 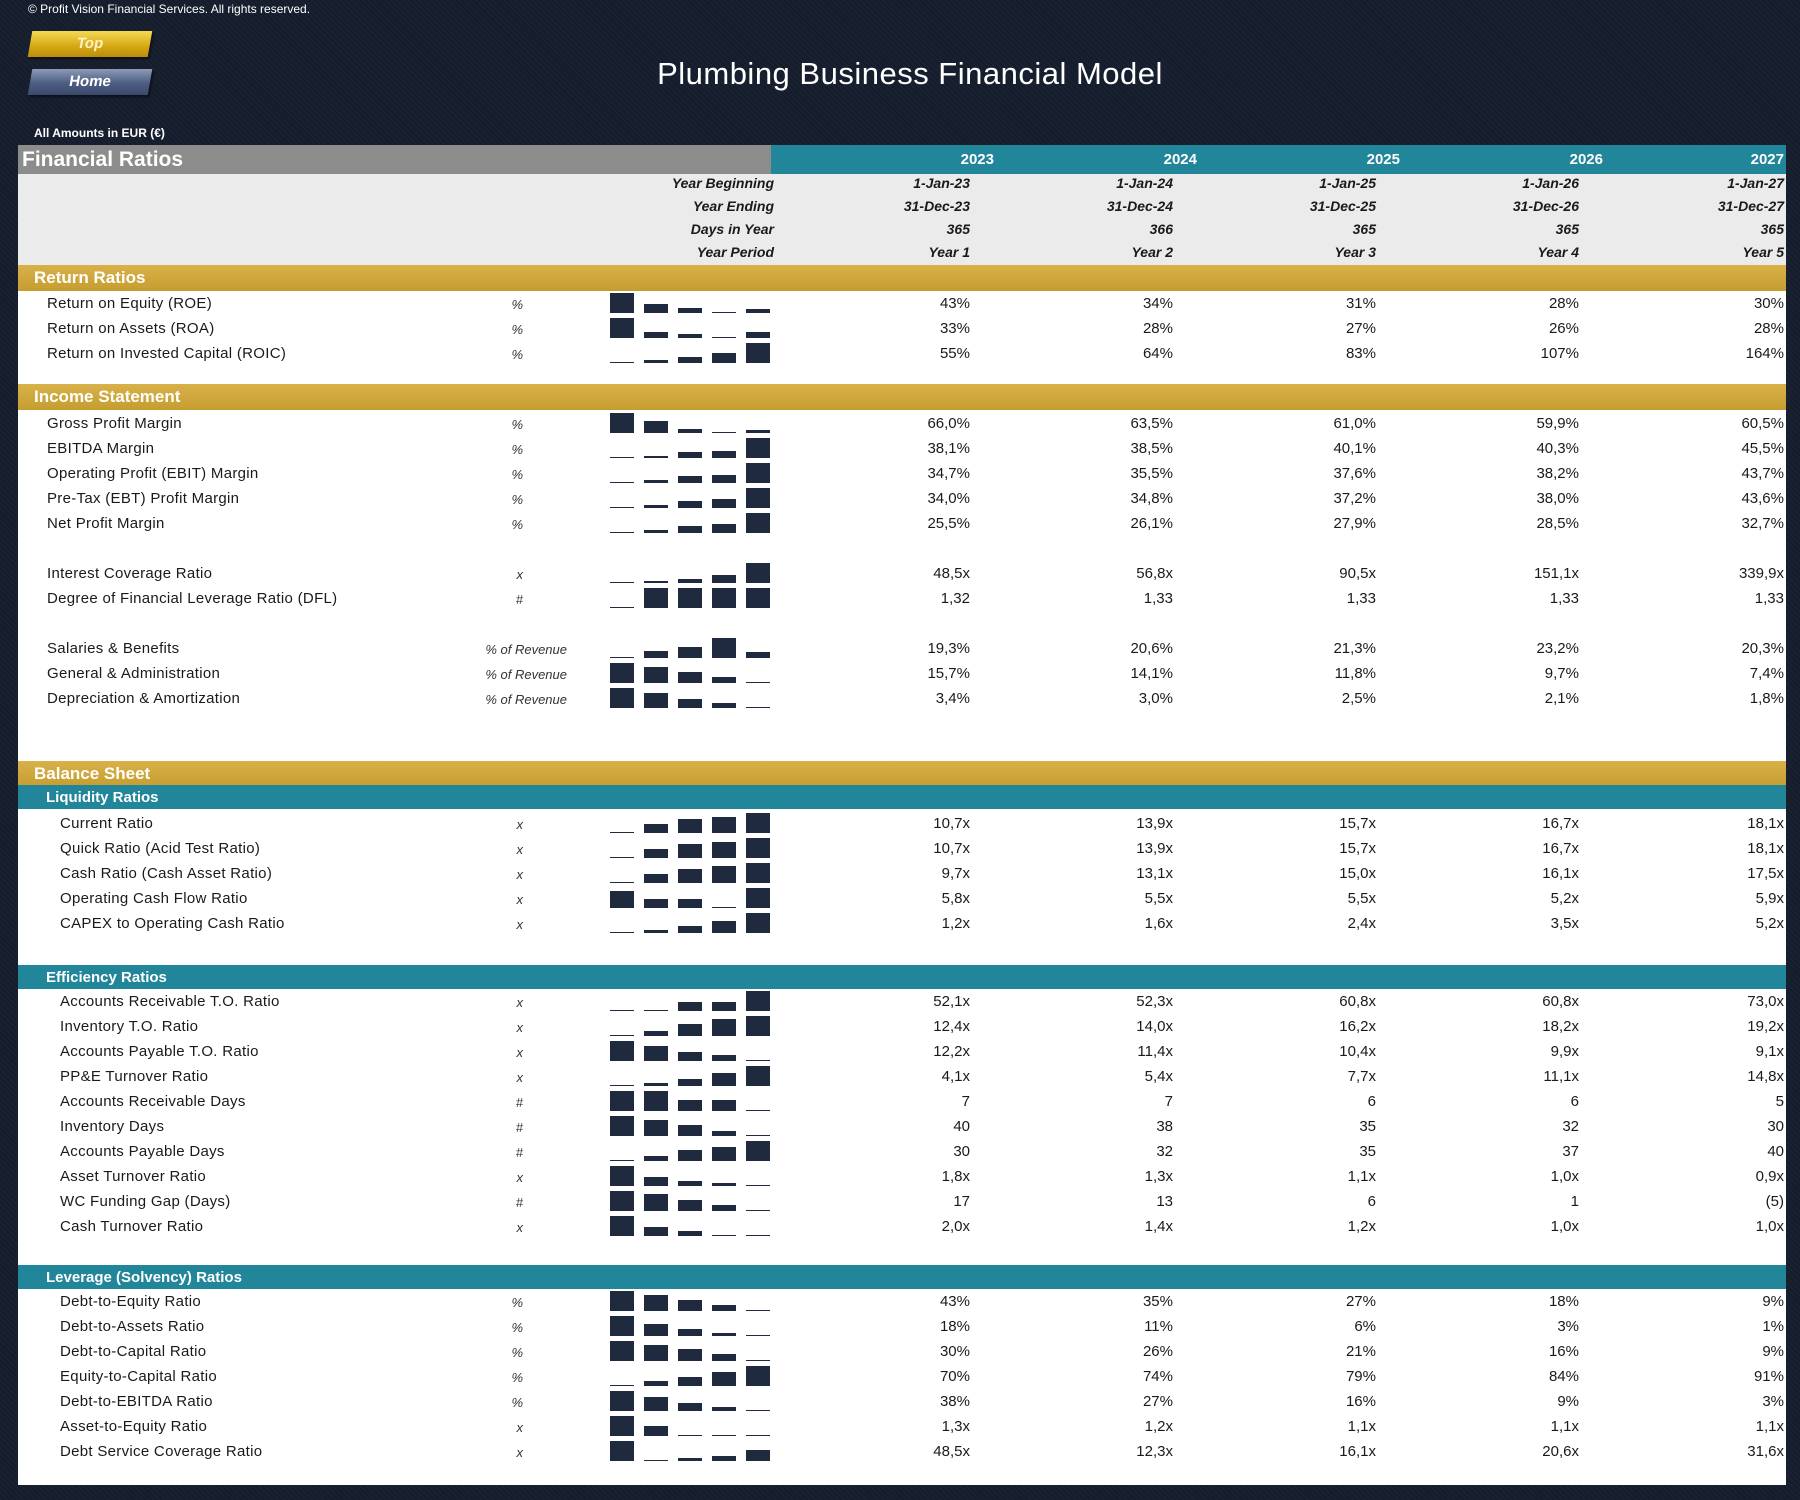 I want to click on ratio-value: 23,2%, so click(x=1557, y=648).